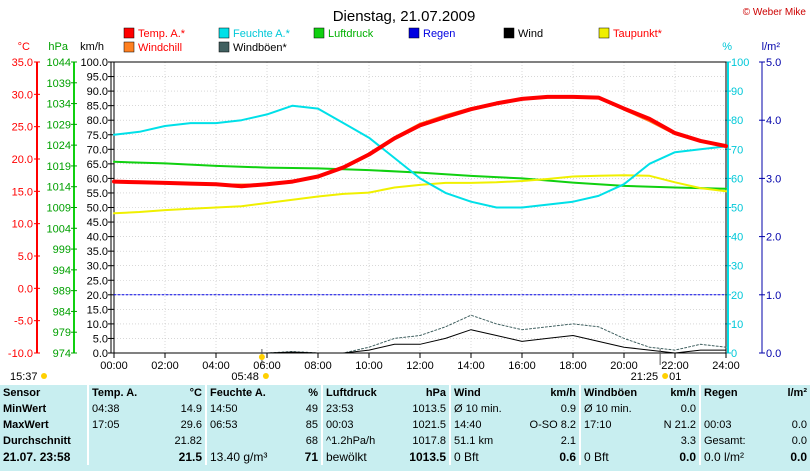 This screenshot has height=471, width=810. I want to click on wind-axis-tick-label: 100.0, so click(94, 63).